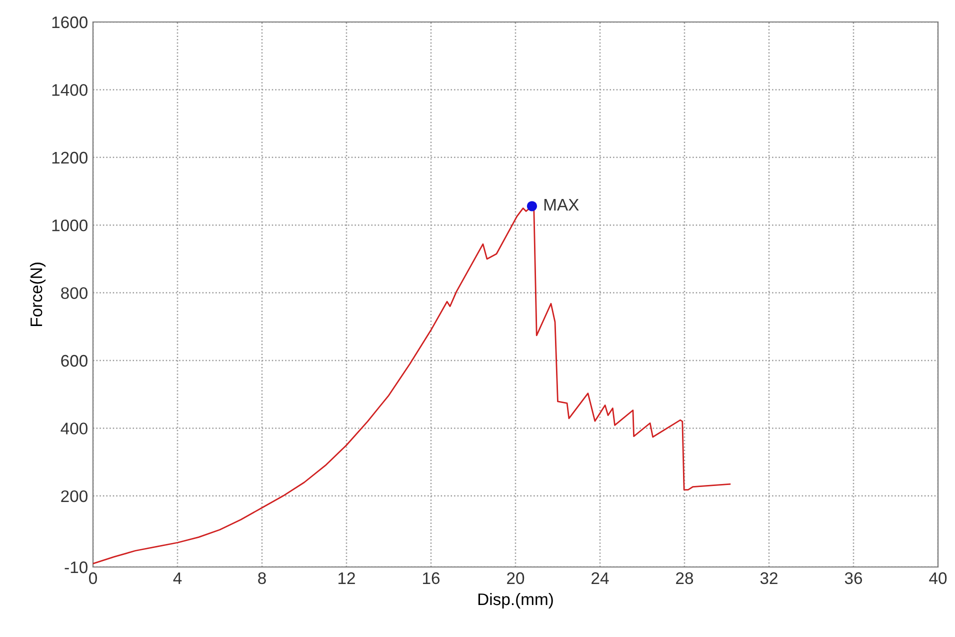 The height and width of the screenshot is (637, 955). Describe the element at coordinates (70, 90) in the screenshot. I see `y-tick-label: 1400` at that location.